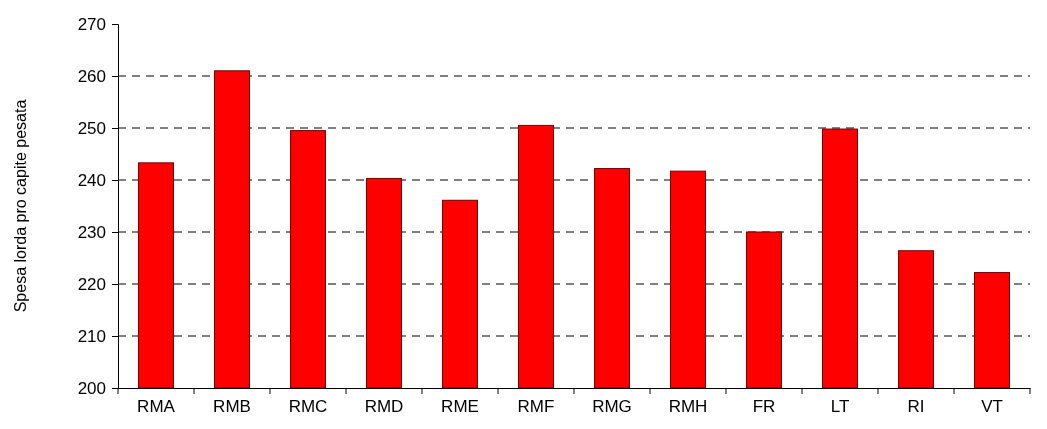 This screenshot has width=1047, height=429. What do you see at coordinates (612, 407) in the screenshot?
I see `x-tick-label: RMG` at bounding box center [612, 407].